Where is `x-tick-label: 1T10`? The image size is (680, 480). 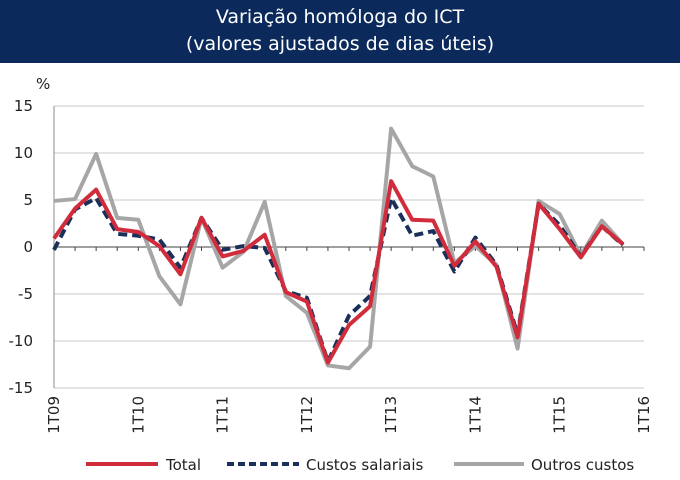 x-tick-label: 1T10 is located at coordinates (138, 415).